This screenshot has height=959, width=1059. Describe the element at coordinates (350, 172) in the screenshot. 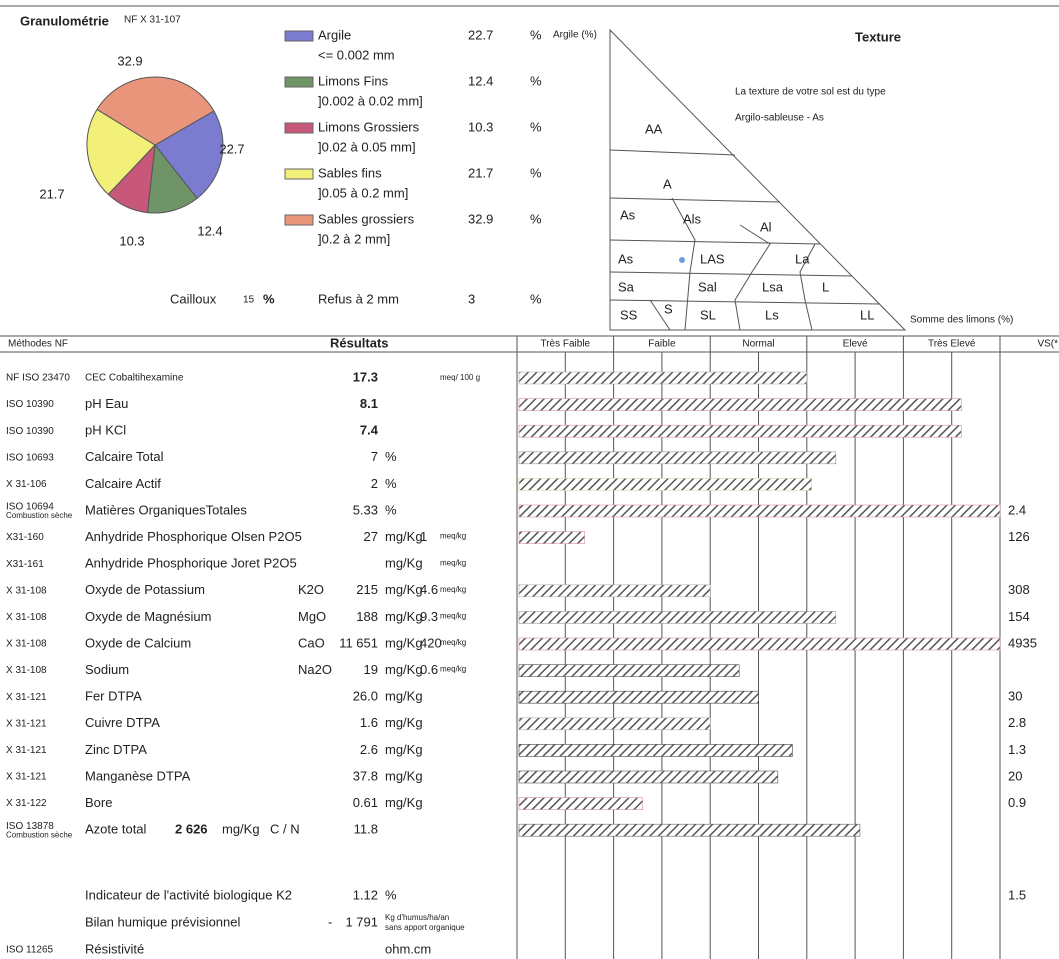

I see `fraction-name: Sables fins` at that location.